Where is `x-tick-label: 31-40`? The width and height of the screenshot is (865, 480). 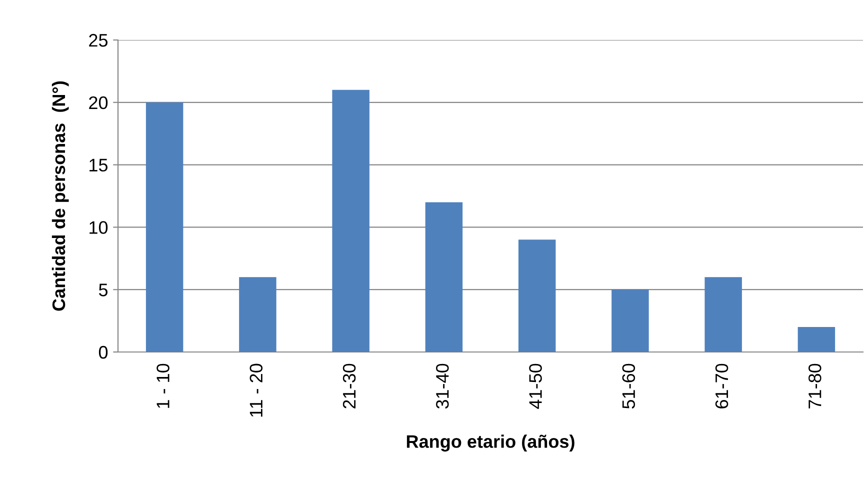 x-tick-label: 31-40 is located at coordinates (442, 386).